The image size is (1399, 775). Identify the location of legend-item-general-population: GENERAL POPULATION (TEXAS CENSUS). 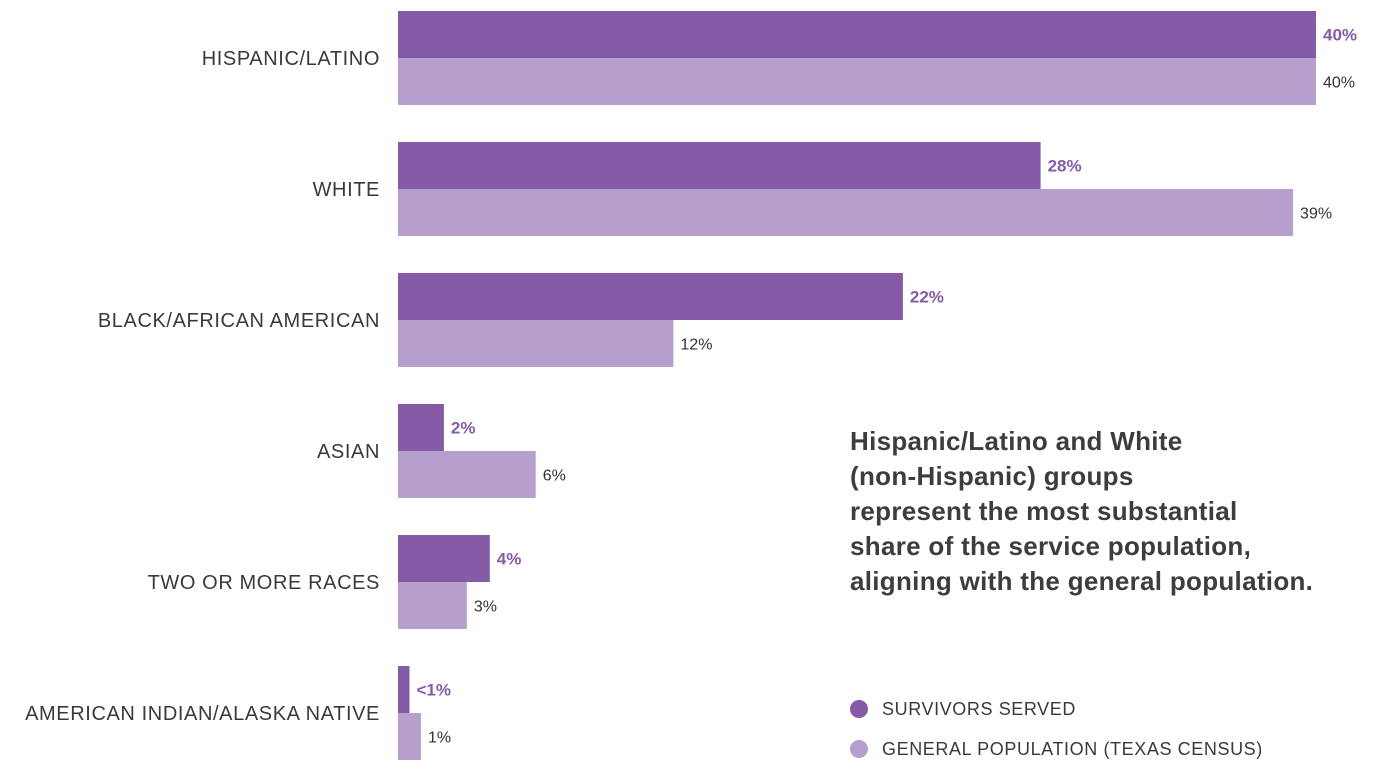
(1056, 749).